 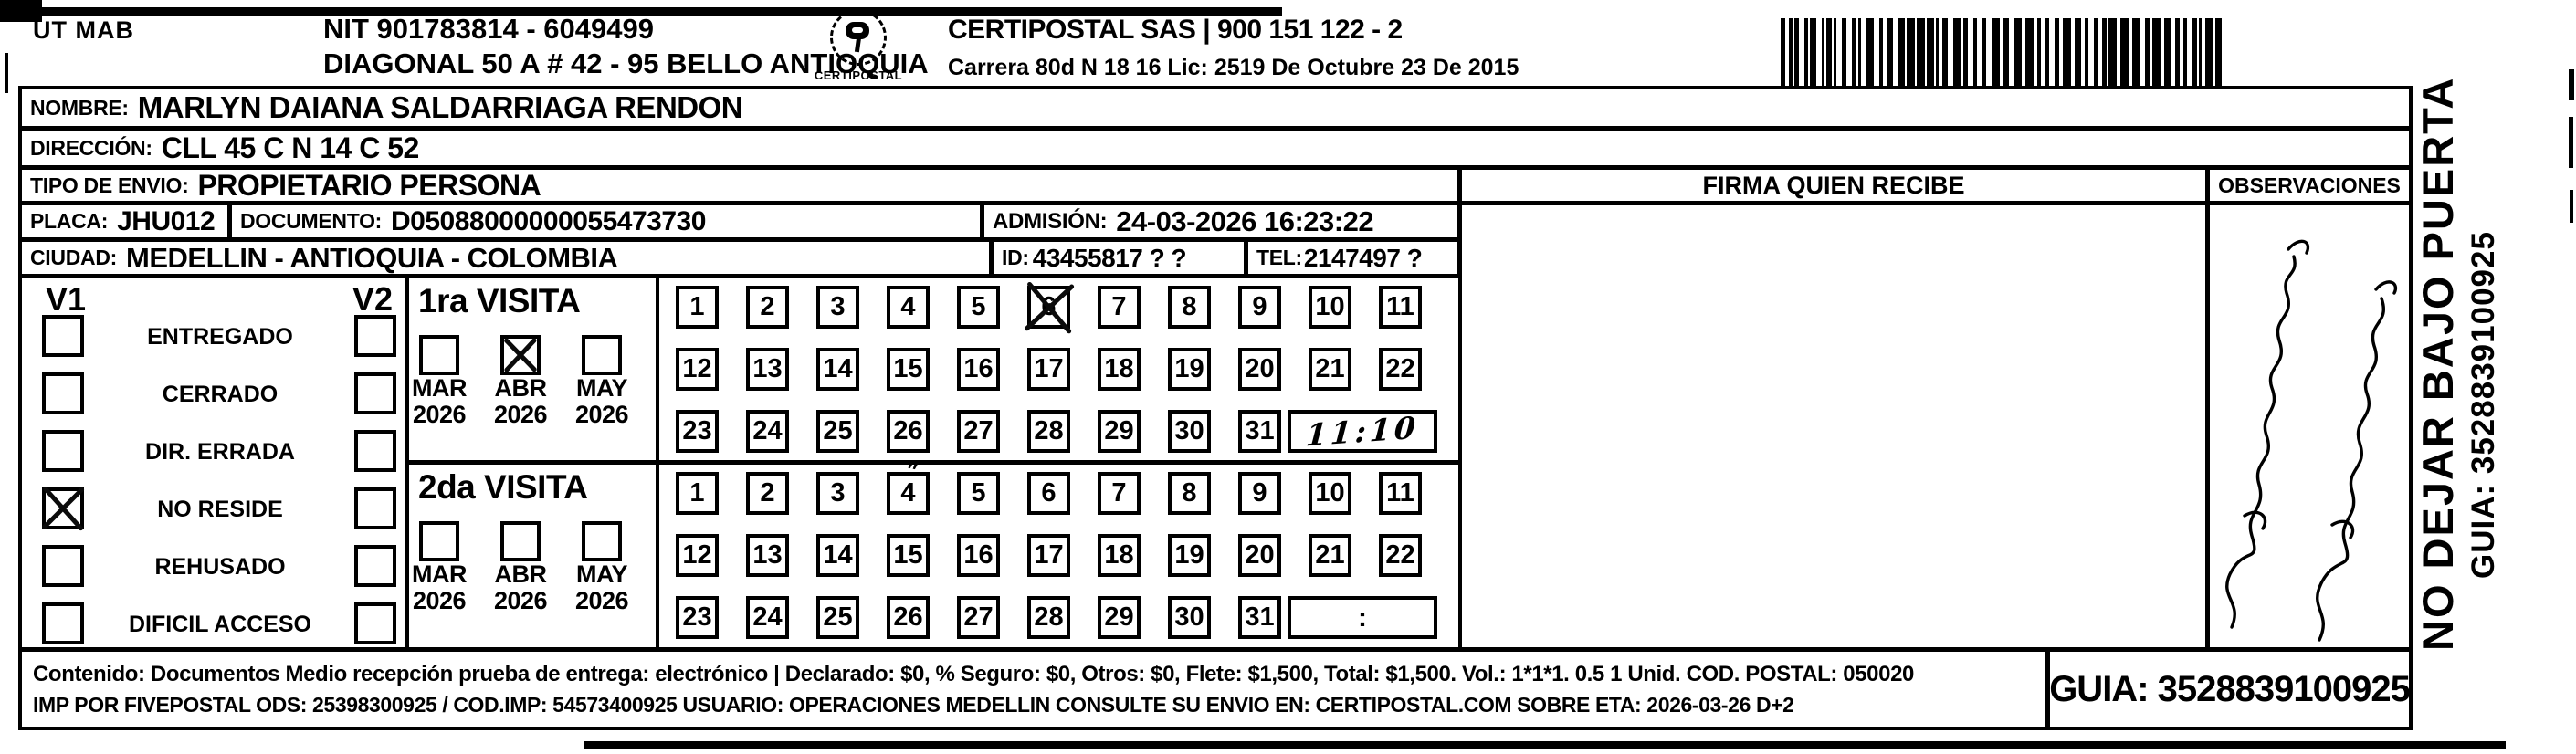 I want to click on handwritten-note-scribble, so click(x=2311, y=440).